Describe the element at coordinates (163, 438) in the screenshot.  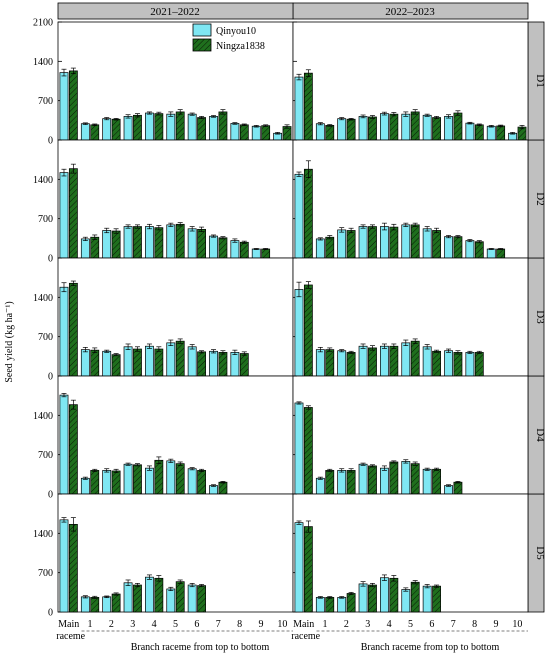
I see `panel-D4-0: 0 700 1400` at that location.